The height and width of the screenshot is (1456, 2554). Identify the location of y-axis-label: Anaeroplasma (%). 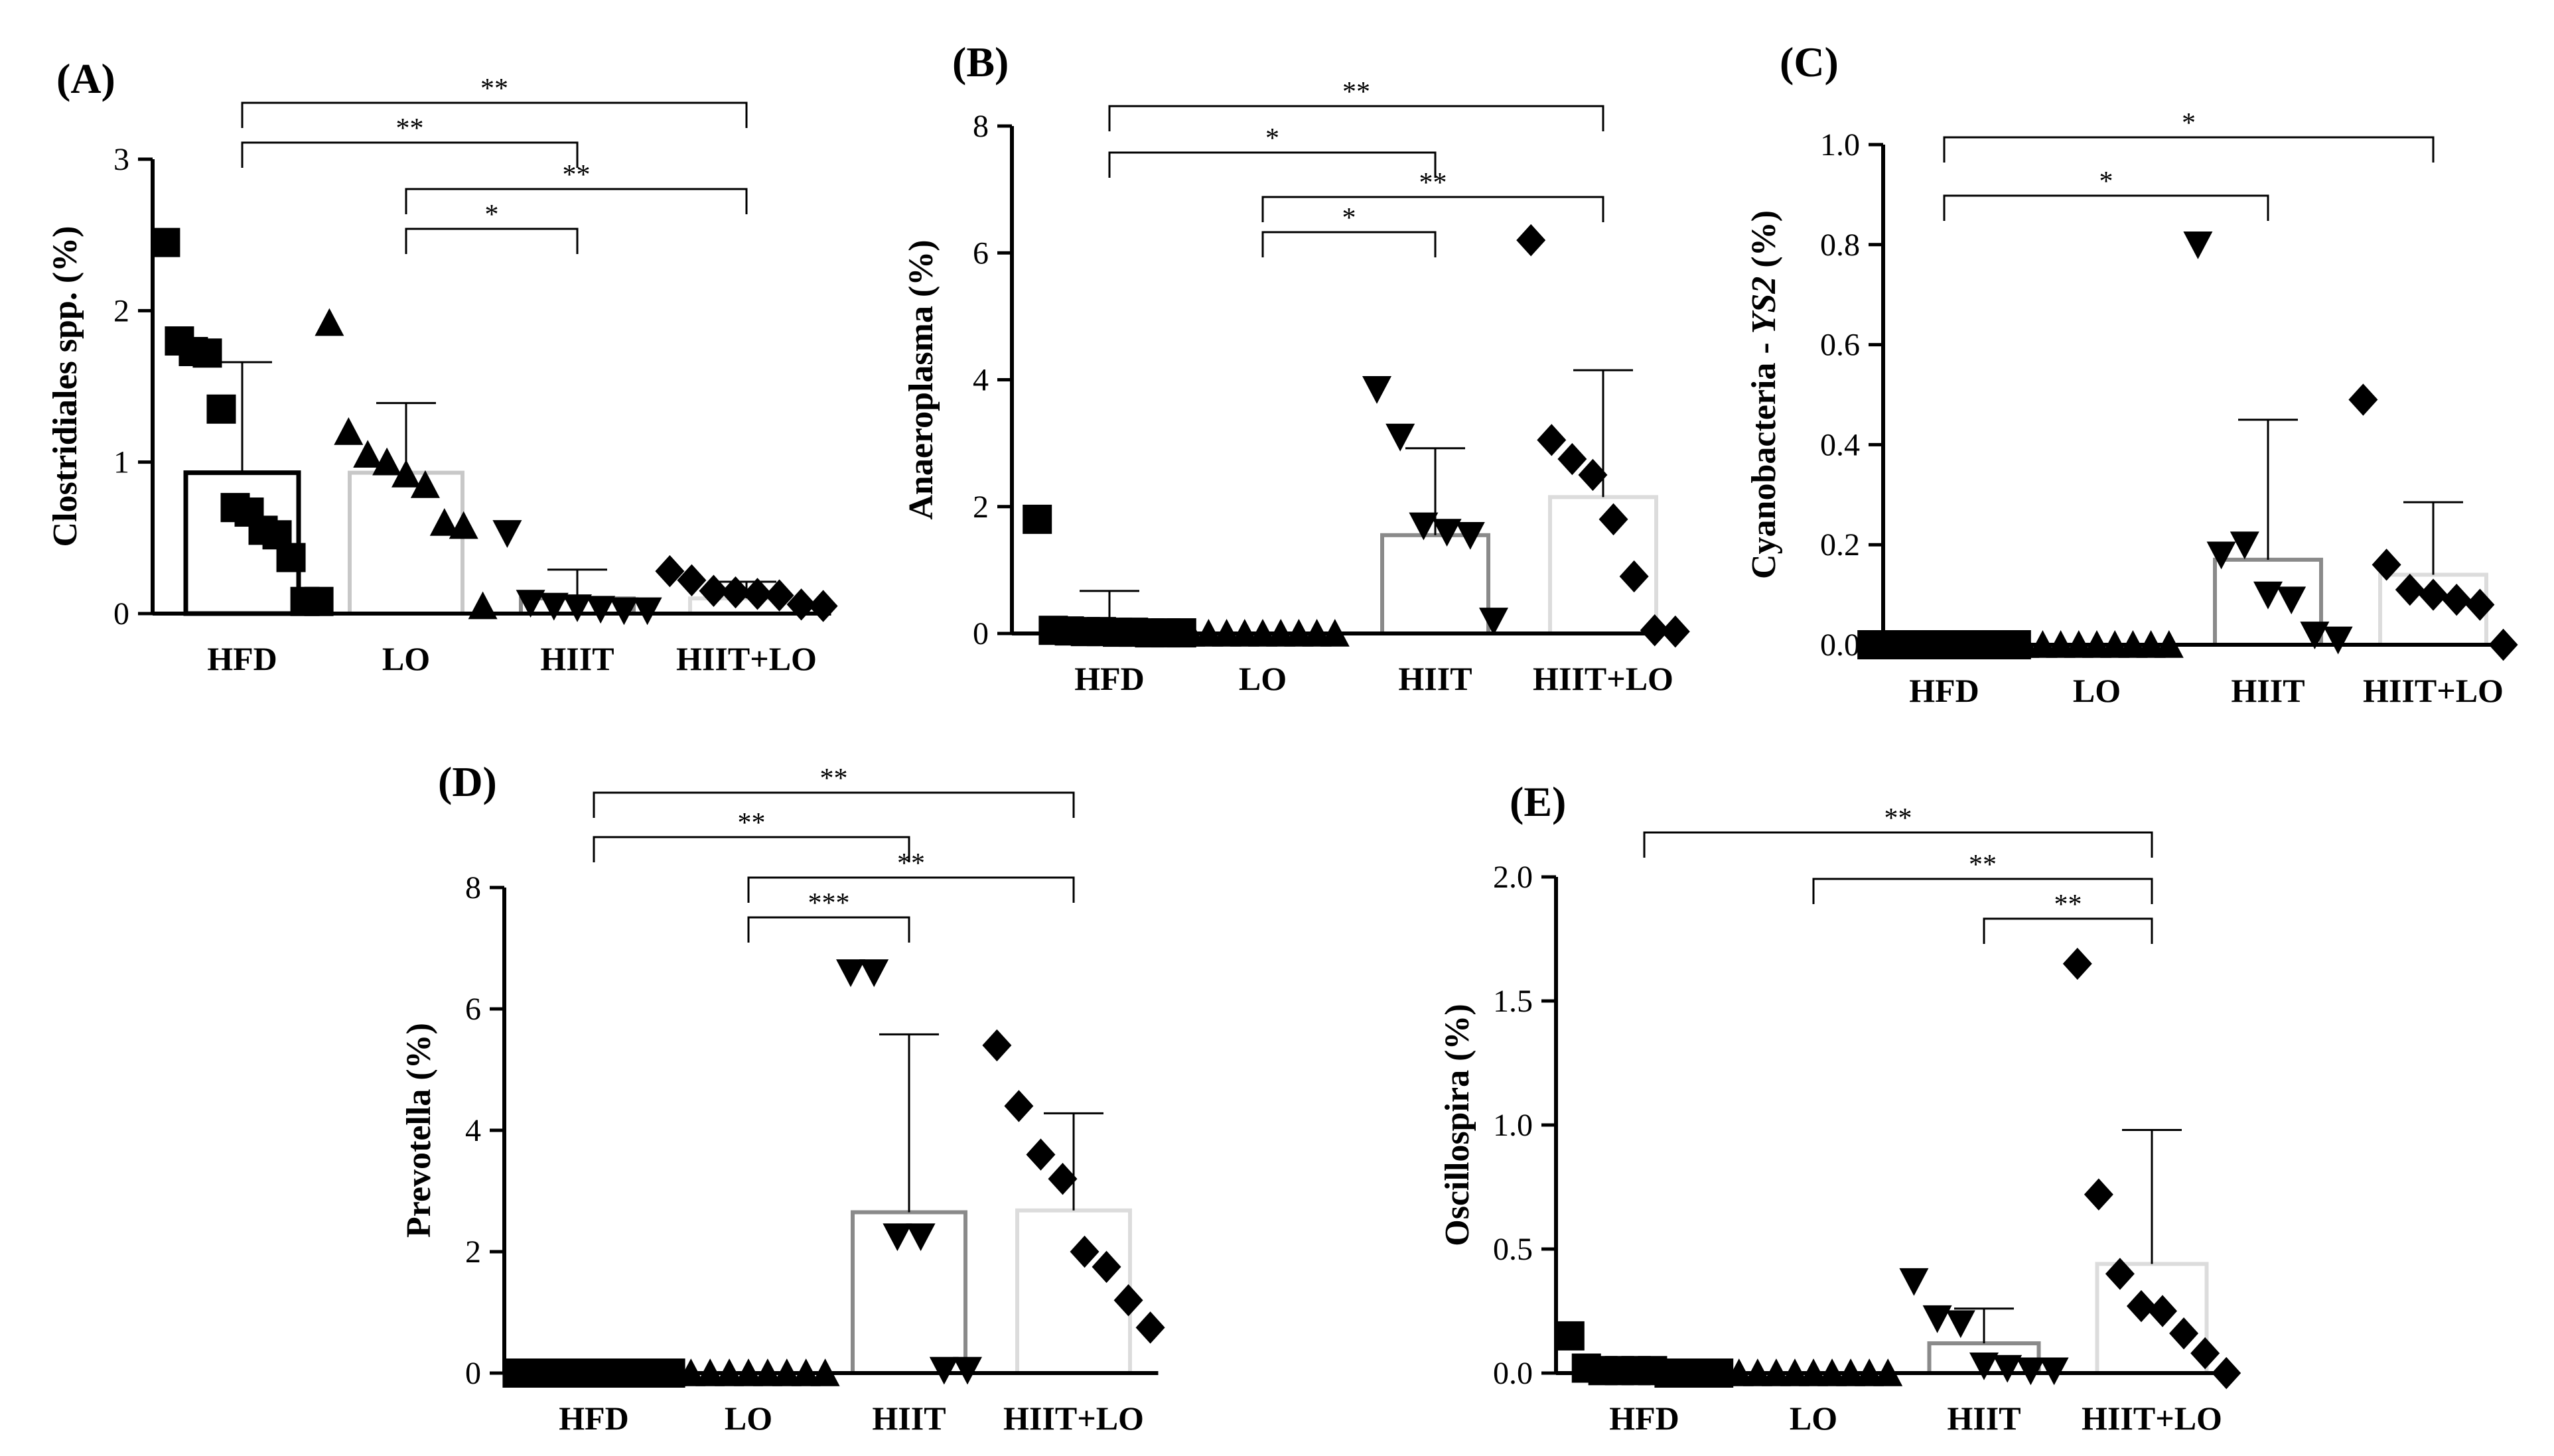
(921, 379).